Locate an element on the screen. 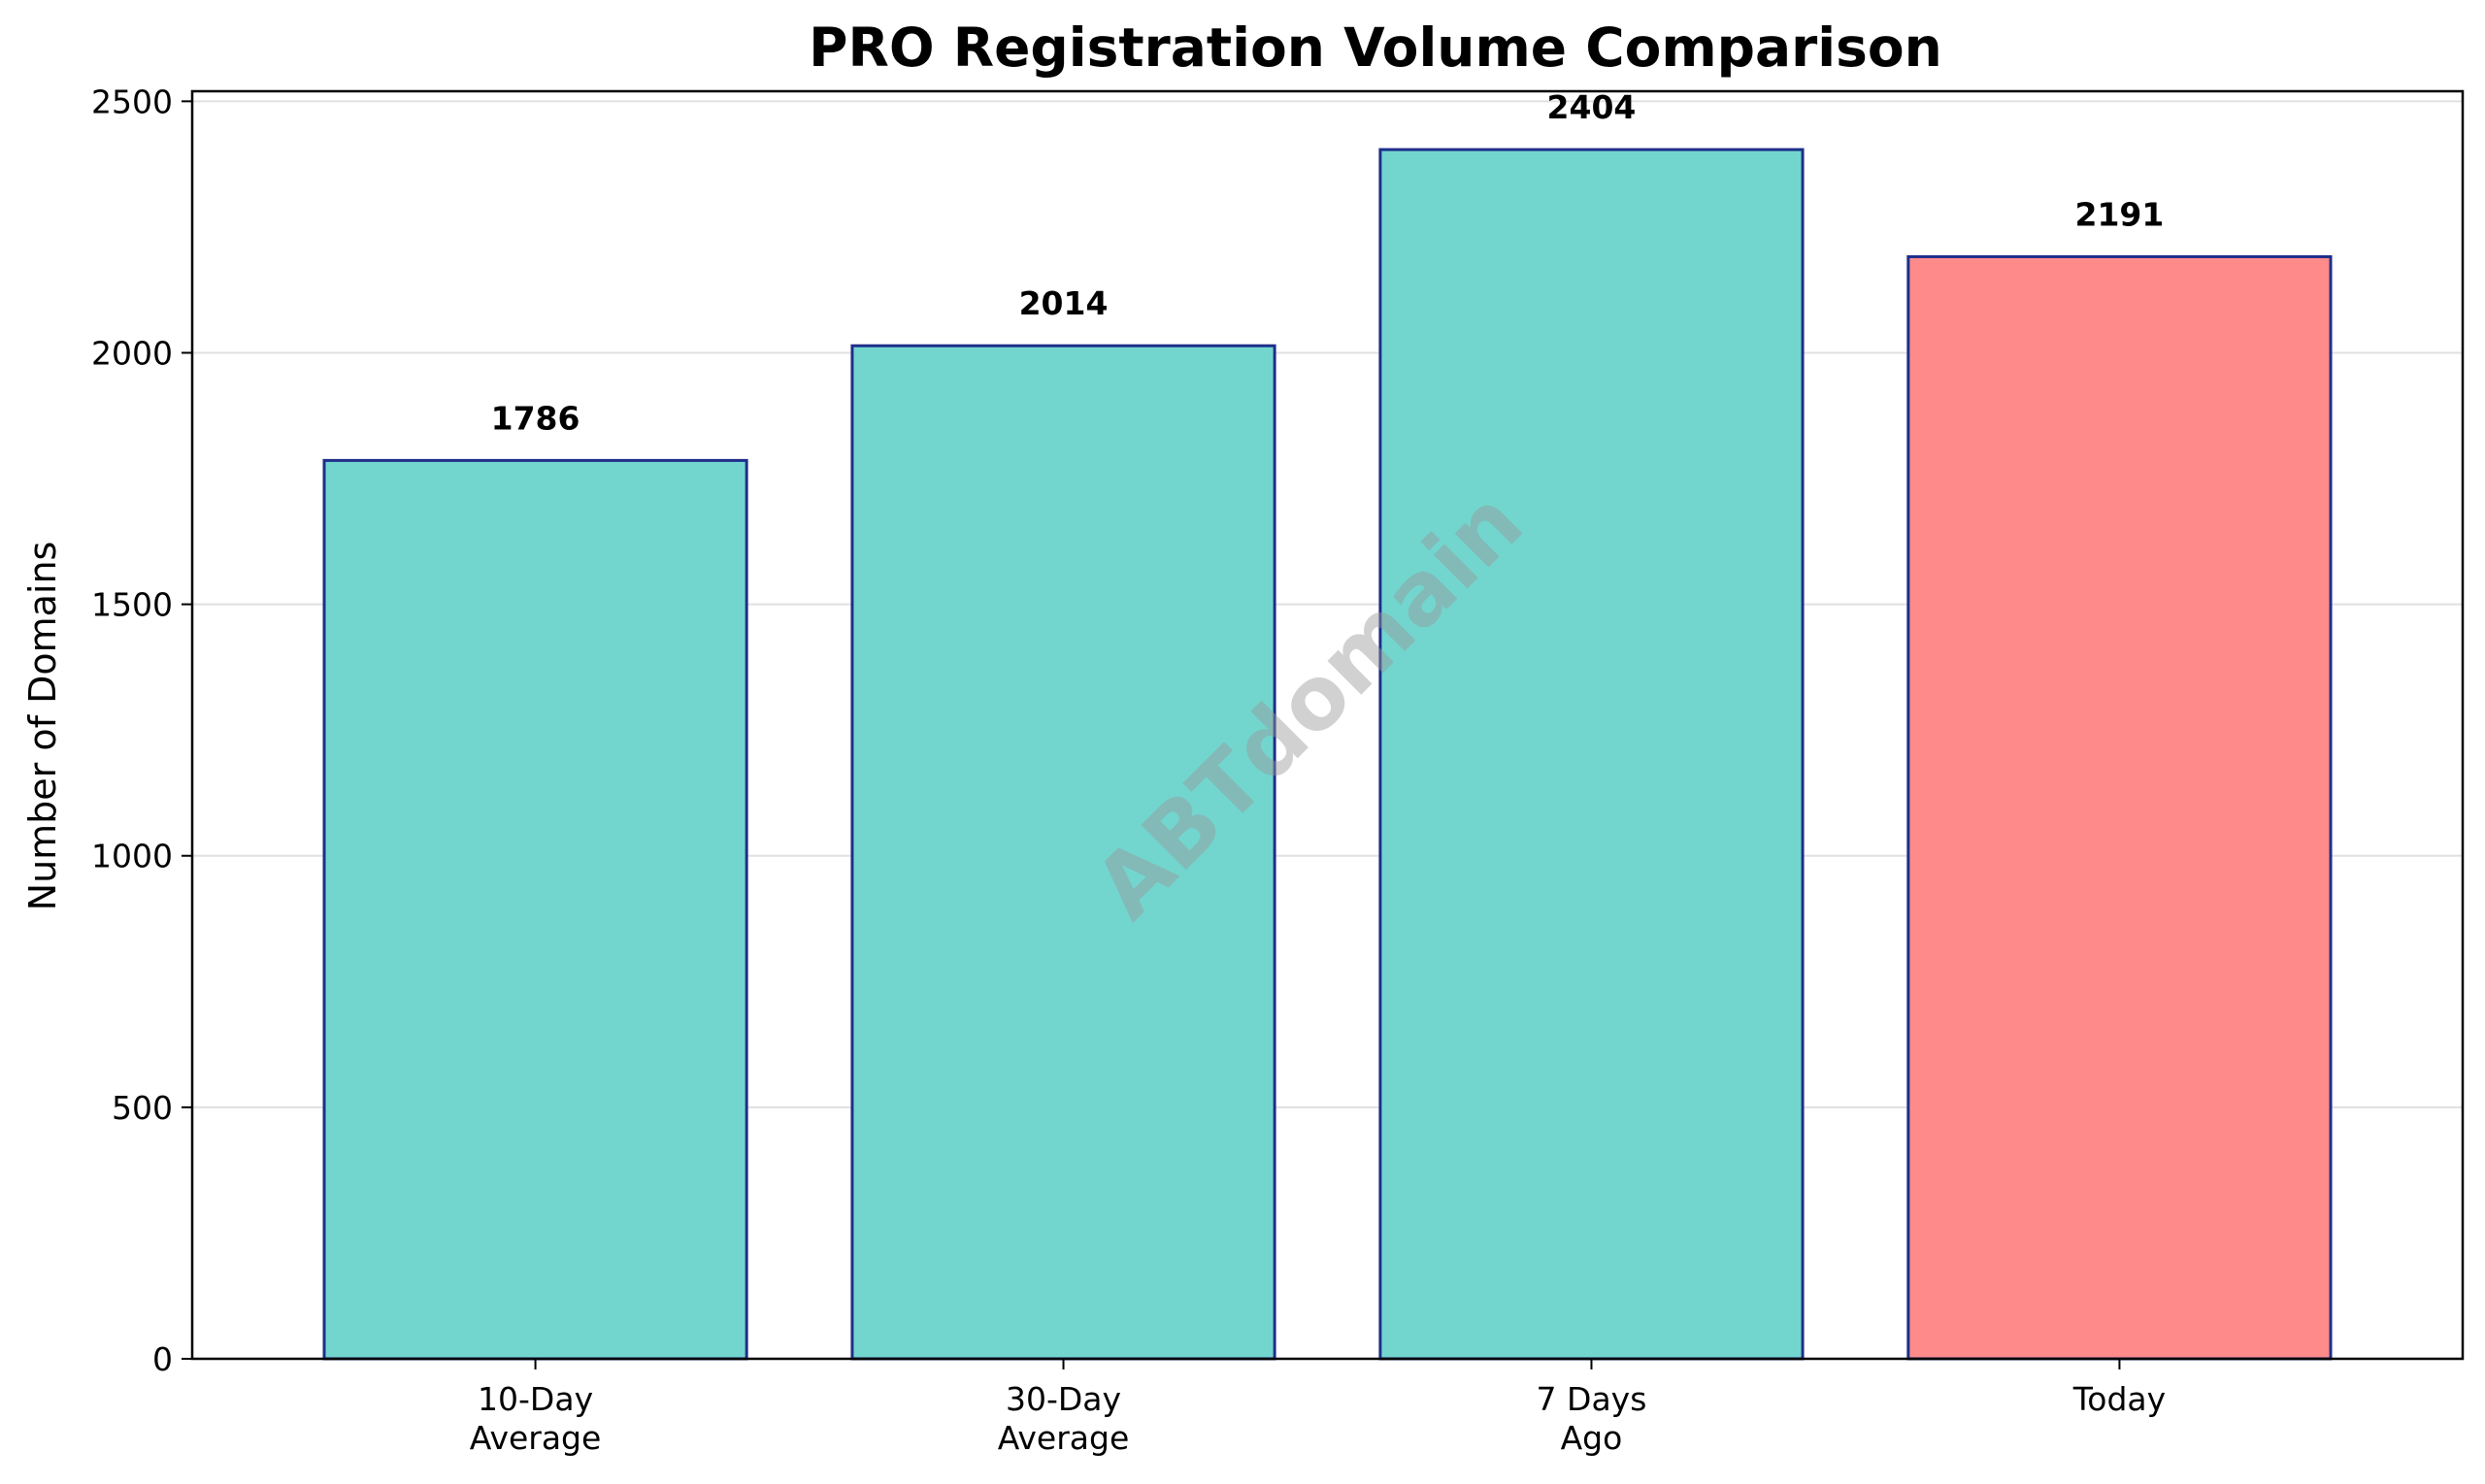 The width and height of the screenshot is (2485, 1484). chart-title: PRO Registration Volume Comparison is located at coordinates (1375, 47).